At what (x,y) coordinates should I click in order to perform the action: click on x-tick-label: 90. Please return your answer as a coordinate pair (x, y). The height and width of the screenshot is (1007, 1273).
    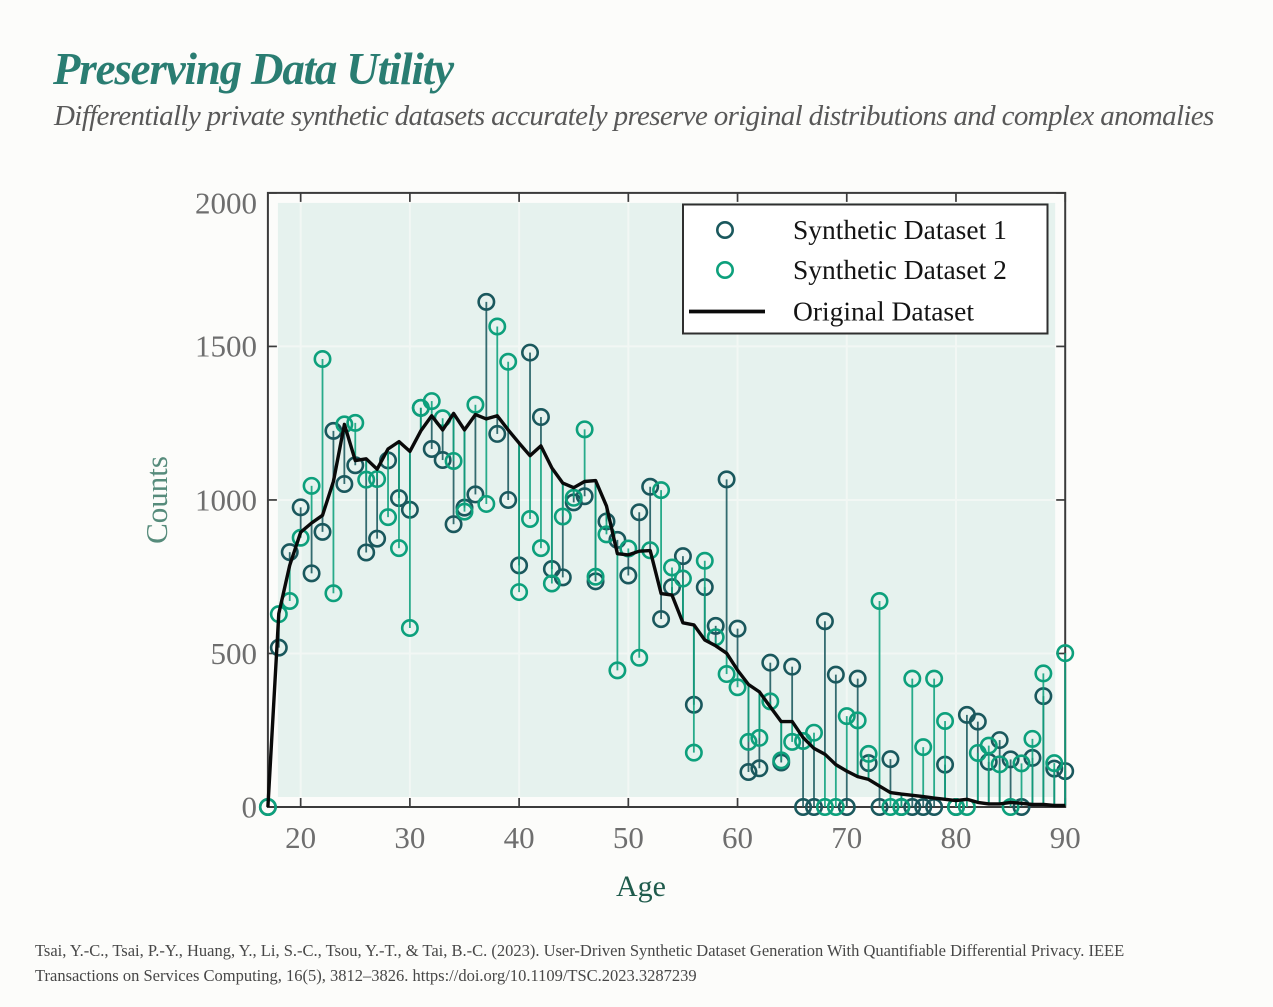
    Looking at the image, I should click on (1065, 837).